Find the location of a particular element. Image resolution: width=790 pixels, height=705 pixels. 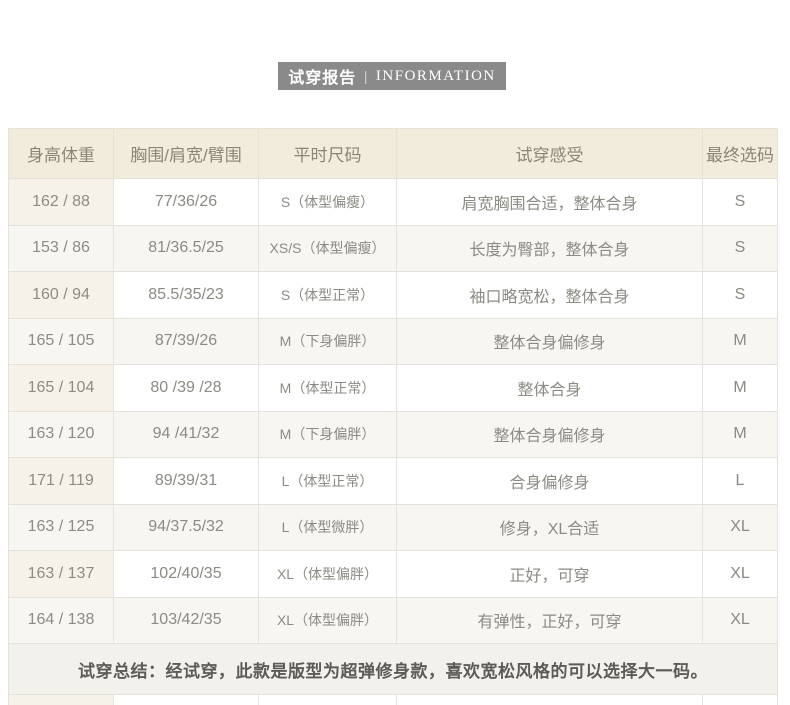

partial-next-row is located at coordinates (393, 699).